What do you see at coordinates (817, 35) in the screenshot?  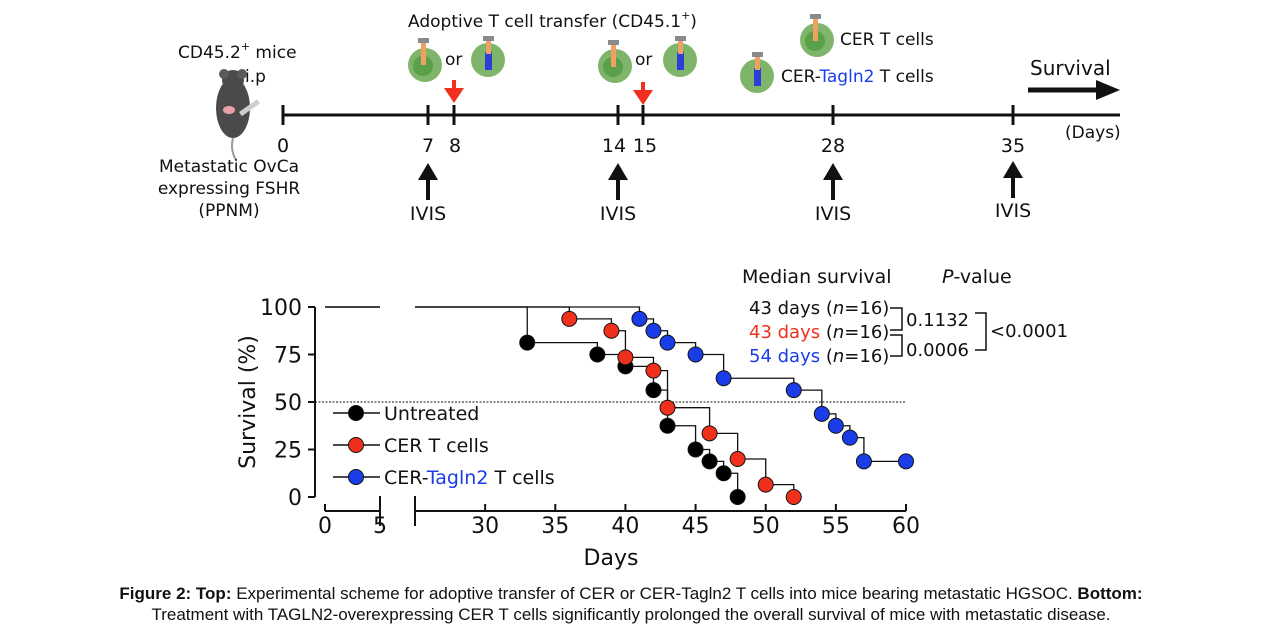 I see `legend-cer-cell-icon` at bounding box center [817, 35].